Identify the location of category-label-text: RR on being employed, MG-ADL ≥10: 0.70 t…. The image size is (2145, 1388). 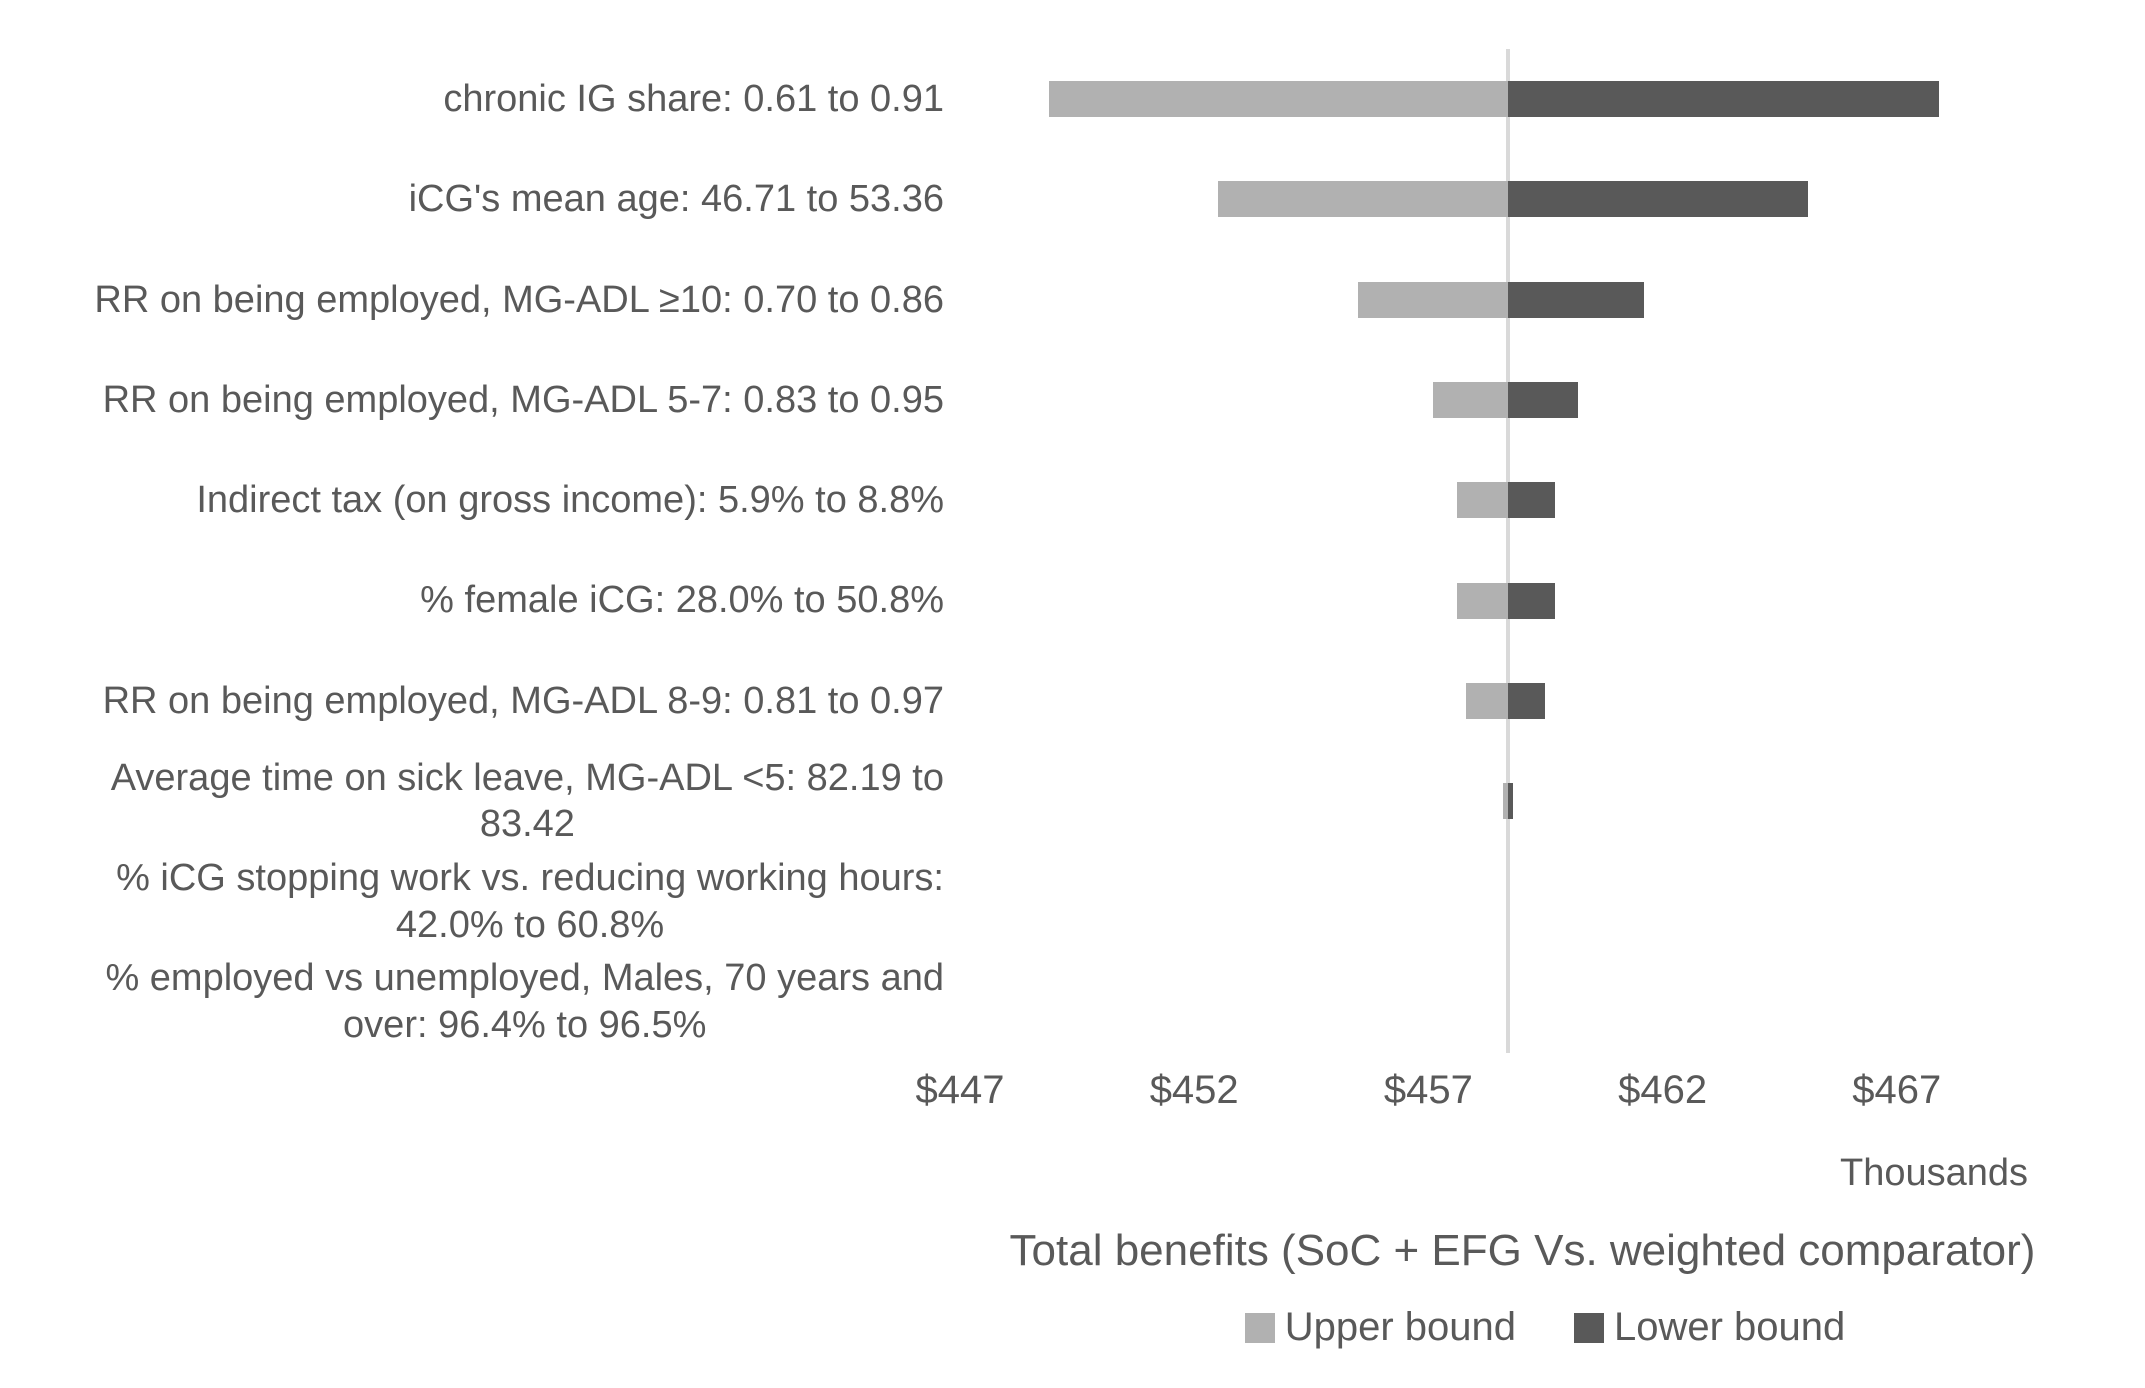
(519, 299).